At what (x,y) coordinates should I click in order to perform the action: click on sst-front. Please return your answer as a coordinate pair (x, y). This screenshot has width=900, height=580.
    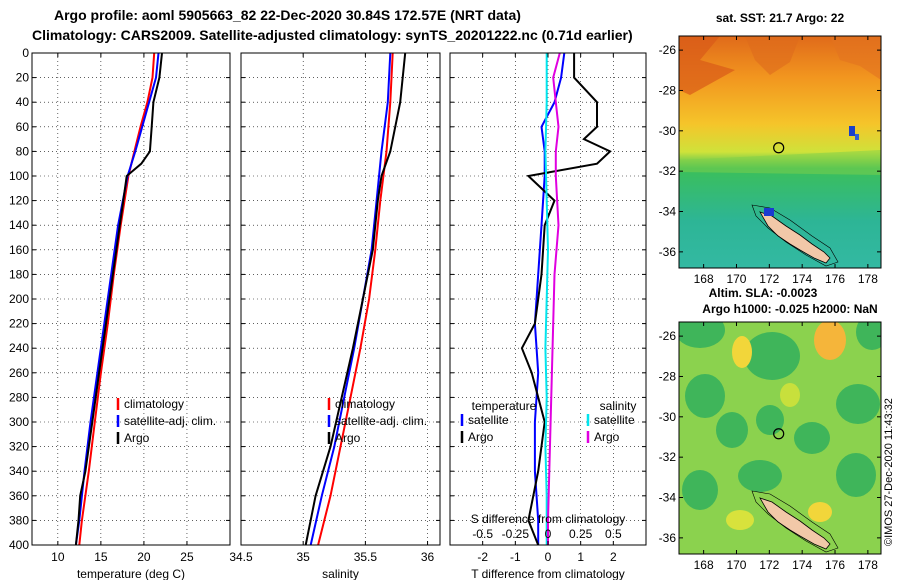
    Looking at the image, I should click on (780, 162).